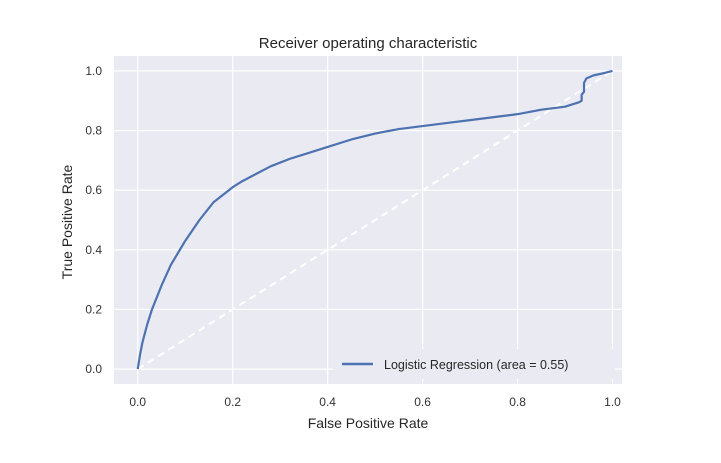 This screenshot has height=463, width=721. Describe the element at coordinates (93, 250) in the screenshot. I see `y-tick-label: 0.4` at that location.